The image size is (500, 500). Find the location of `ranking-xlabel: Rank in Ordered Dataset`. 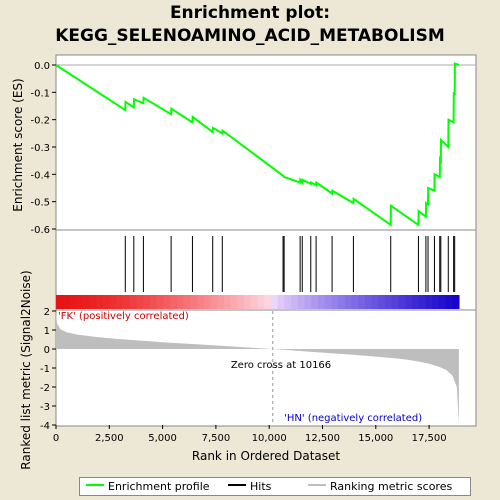

ranking-xlabel: Rank in Ordered Dataset is located at coordinates (266, 456).